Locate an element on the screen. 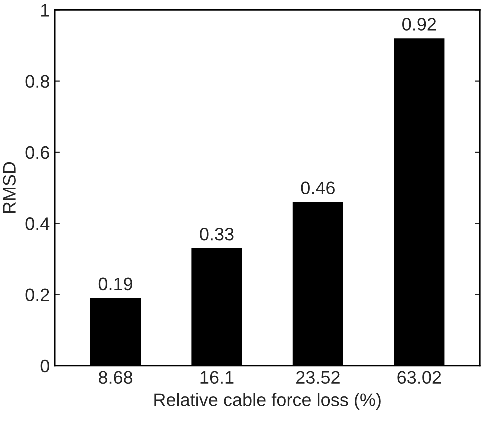 The width and height of the screenshot is (496, 424). data-label: 0.19 is located at coordinates (115, 284).